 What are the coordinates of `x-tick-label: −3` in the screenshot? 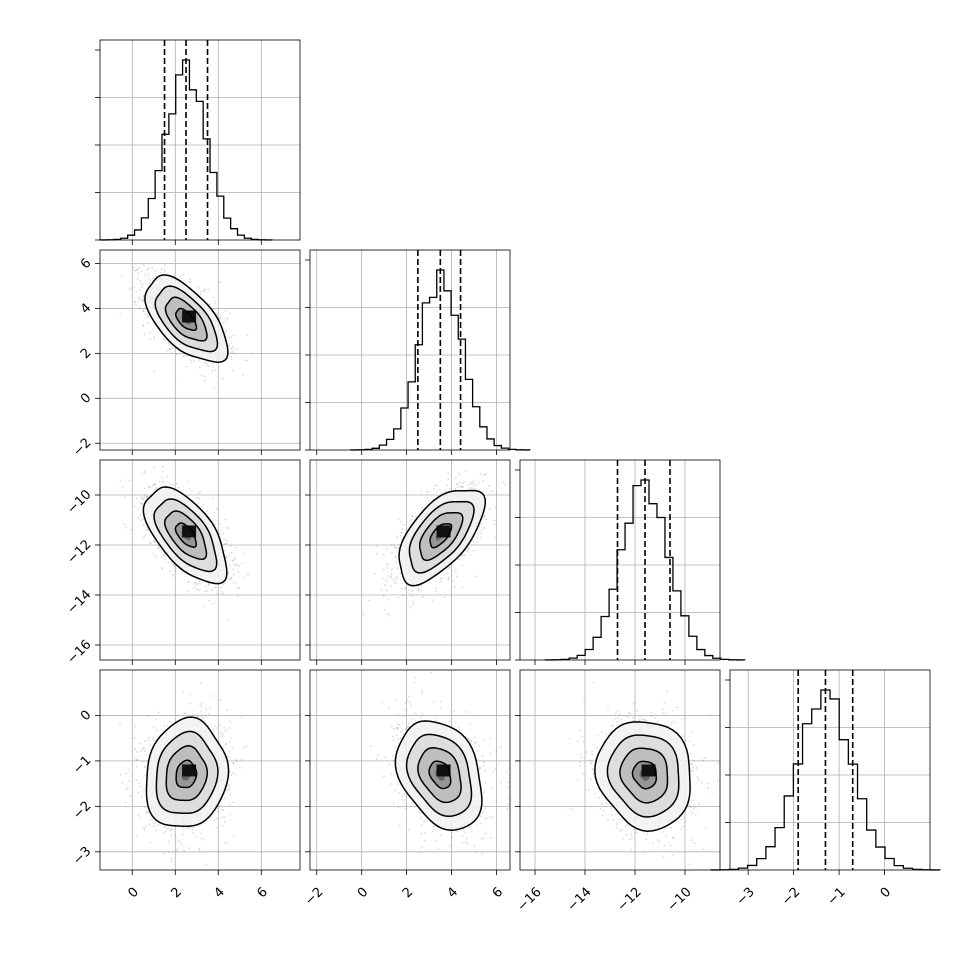 It's located at (746, 897).